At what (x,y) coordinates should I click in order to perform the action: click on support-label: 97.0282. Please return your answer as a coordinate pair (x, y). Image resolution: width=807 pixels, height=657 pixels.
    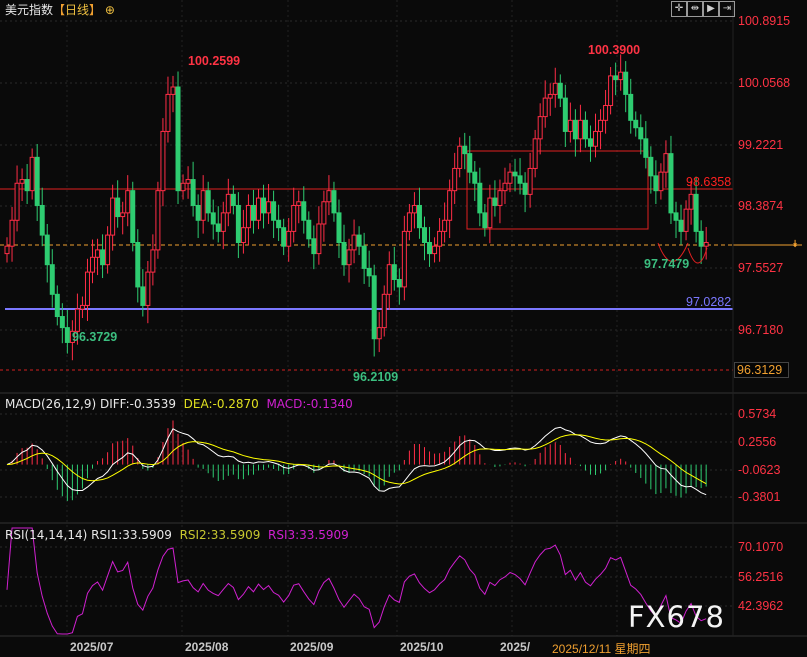
    Looking at the image, I should click on (709, 302).